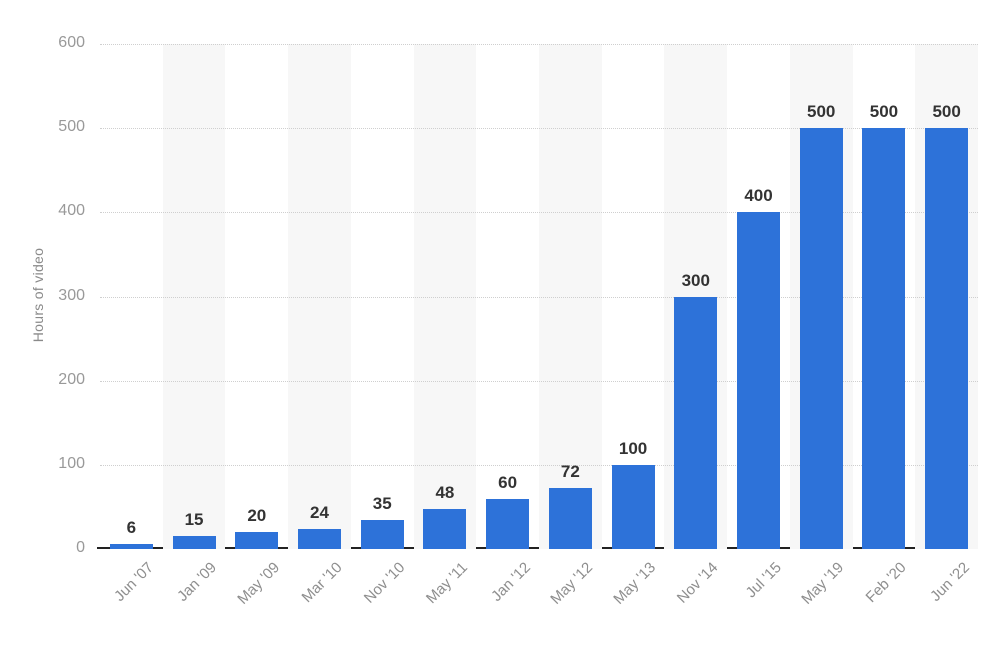  What do you see at coordinates (446, 583) in the screenshot?
I see `x-tick-label: May '11` at bounding box center [446, 583].